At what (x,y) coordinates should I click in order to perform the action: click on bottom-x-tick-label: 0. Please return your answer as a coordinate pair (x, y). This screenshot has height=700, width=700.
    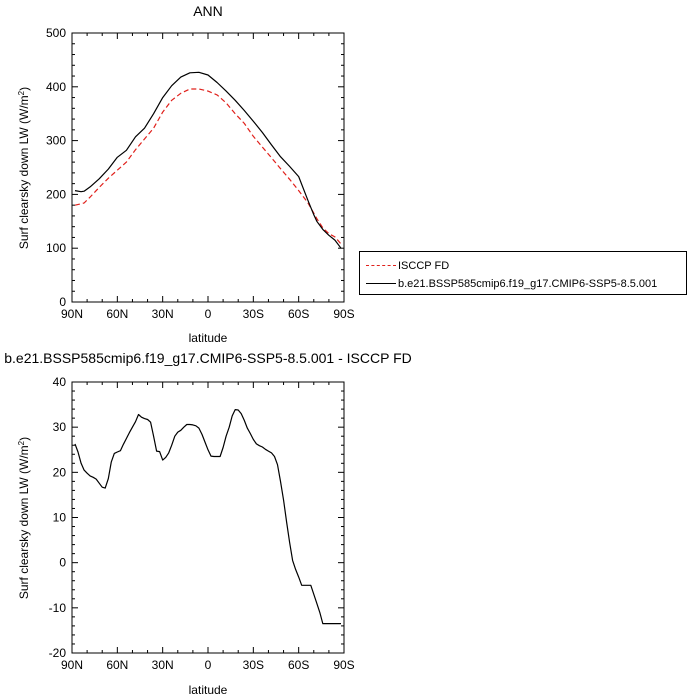
    Looking at the image, I should click on (208, 665).